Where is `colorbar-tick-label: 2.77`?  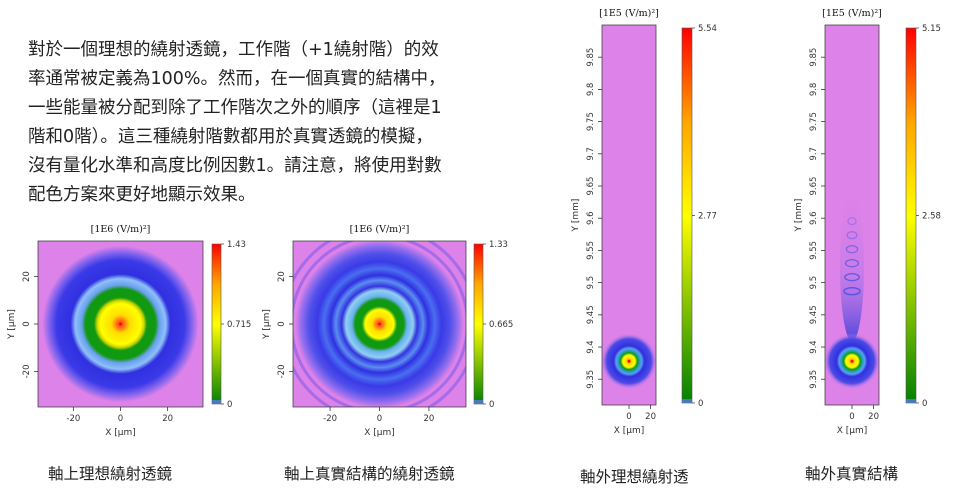 colorbar-tick-label: 2.77 is located at coordinates (707, 217).